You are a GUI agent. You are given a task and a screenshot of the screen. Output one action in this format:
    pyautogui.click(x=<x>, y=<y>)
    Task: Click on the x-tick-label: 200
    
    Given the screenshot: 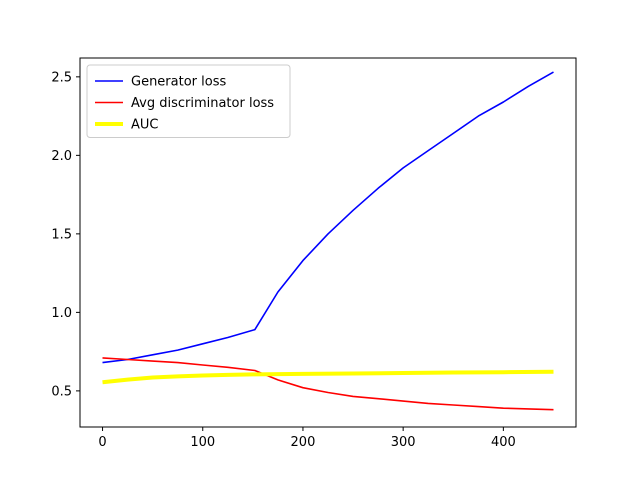 What is the action you would take?
    pyautogui.click(x=303, y=442)
    